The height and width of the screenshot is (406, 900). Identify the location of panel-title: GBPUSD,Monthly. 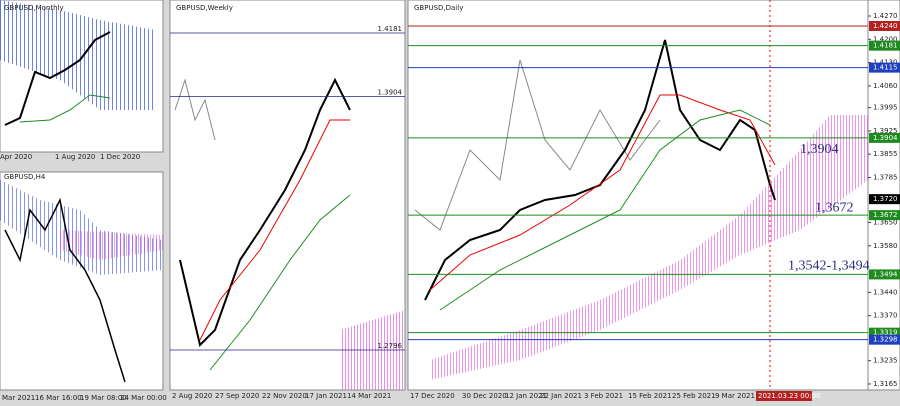
(34, 8).